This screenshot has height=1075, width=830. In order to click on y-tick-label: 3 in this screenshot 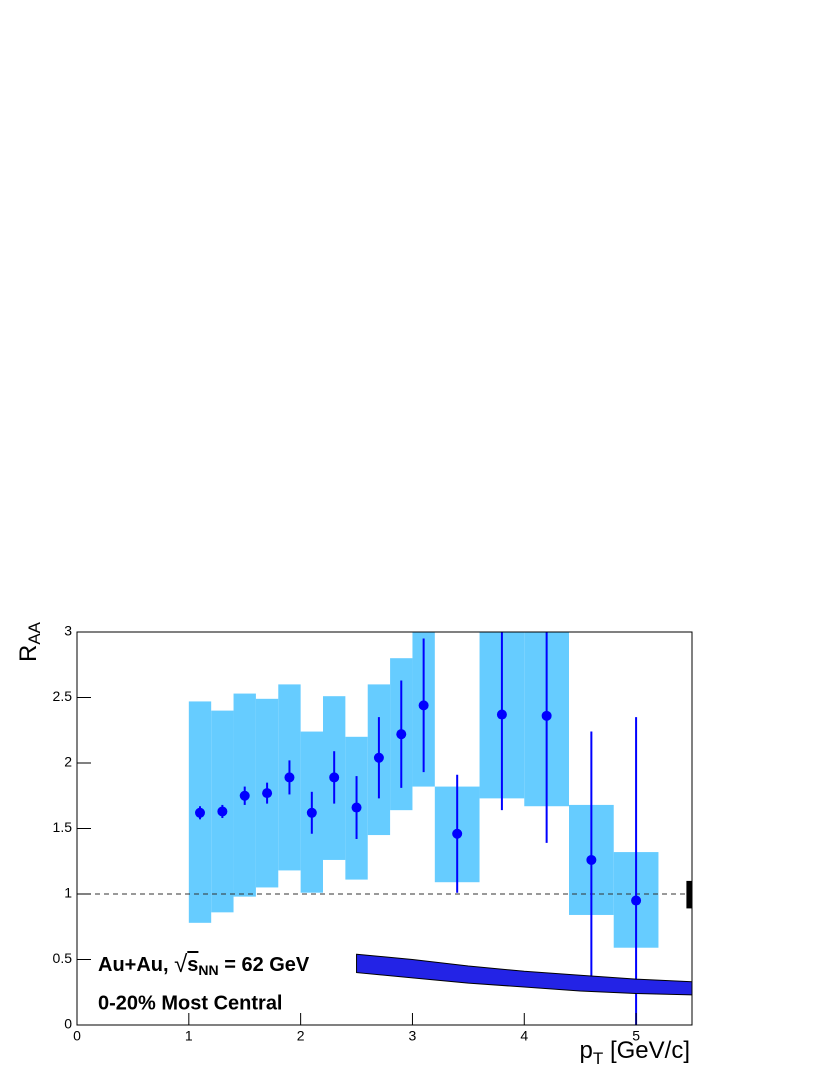, I will do `click(68, 631)`.